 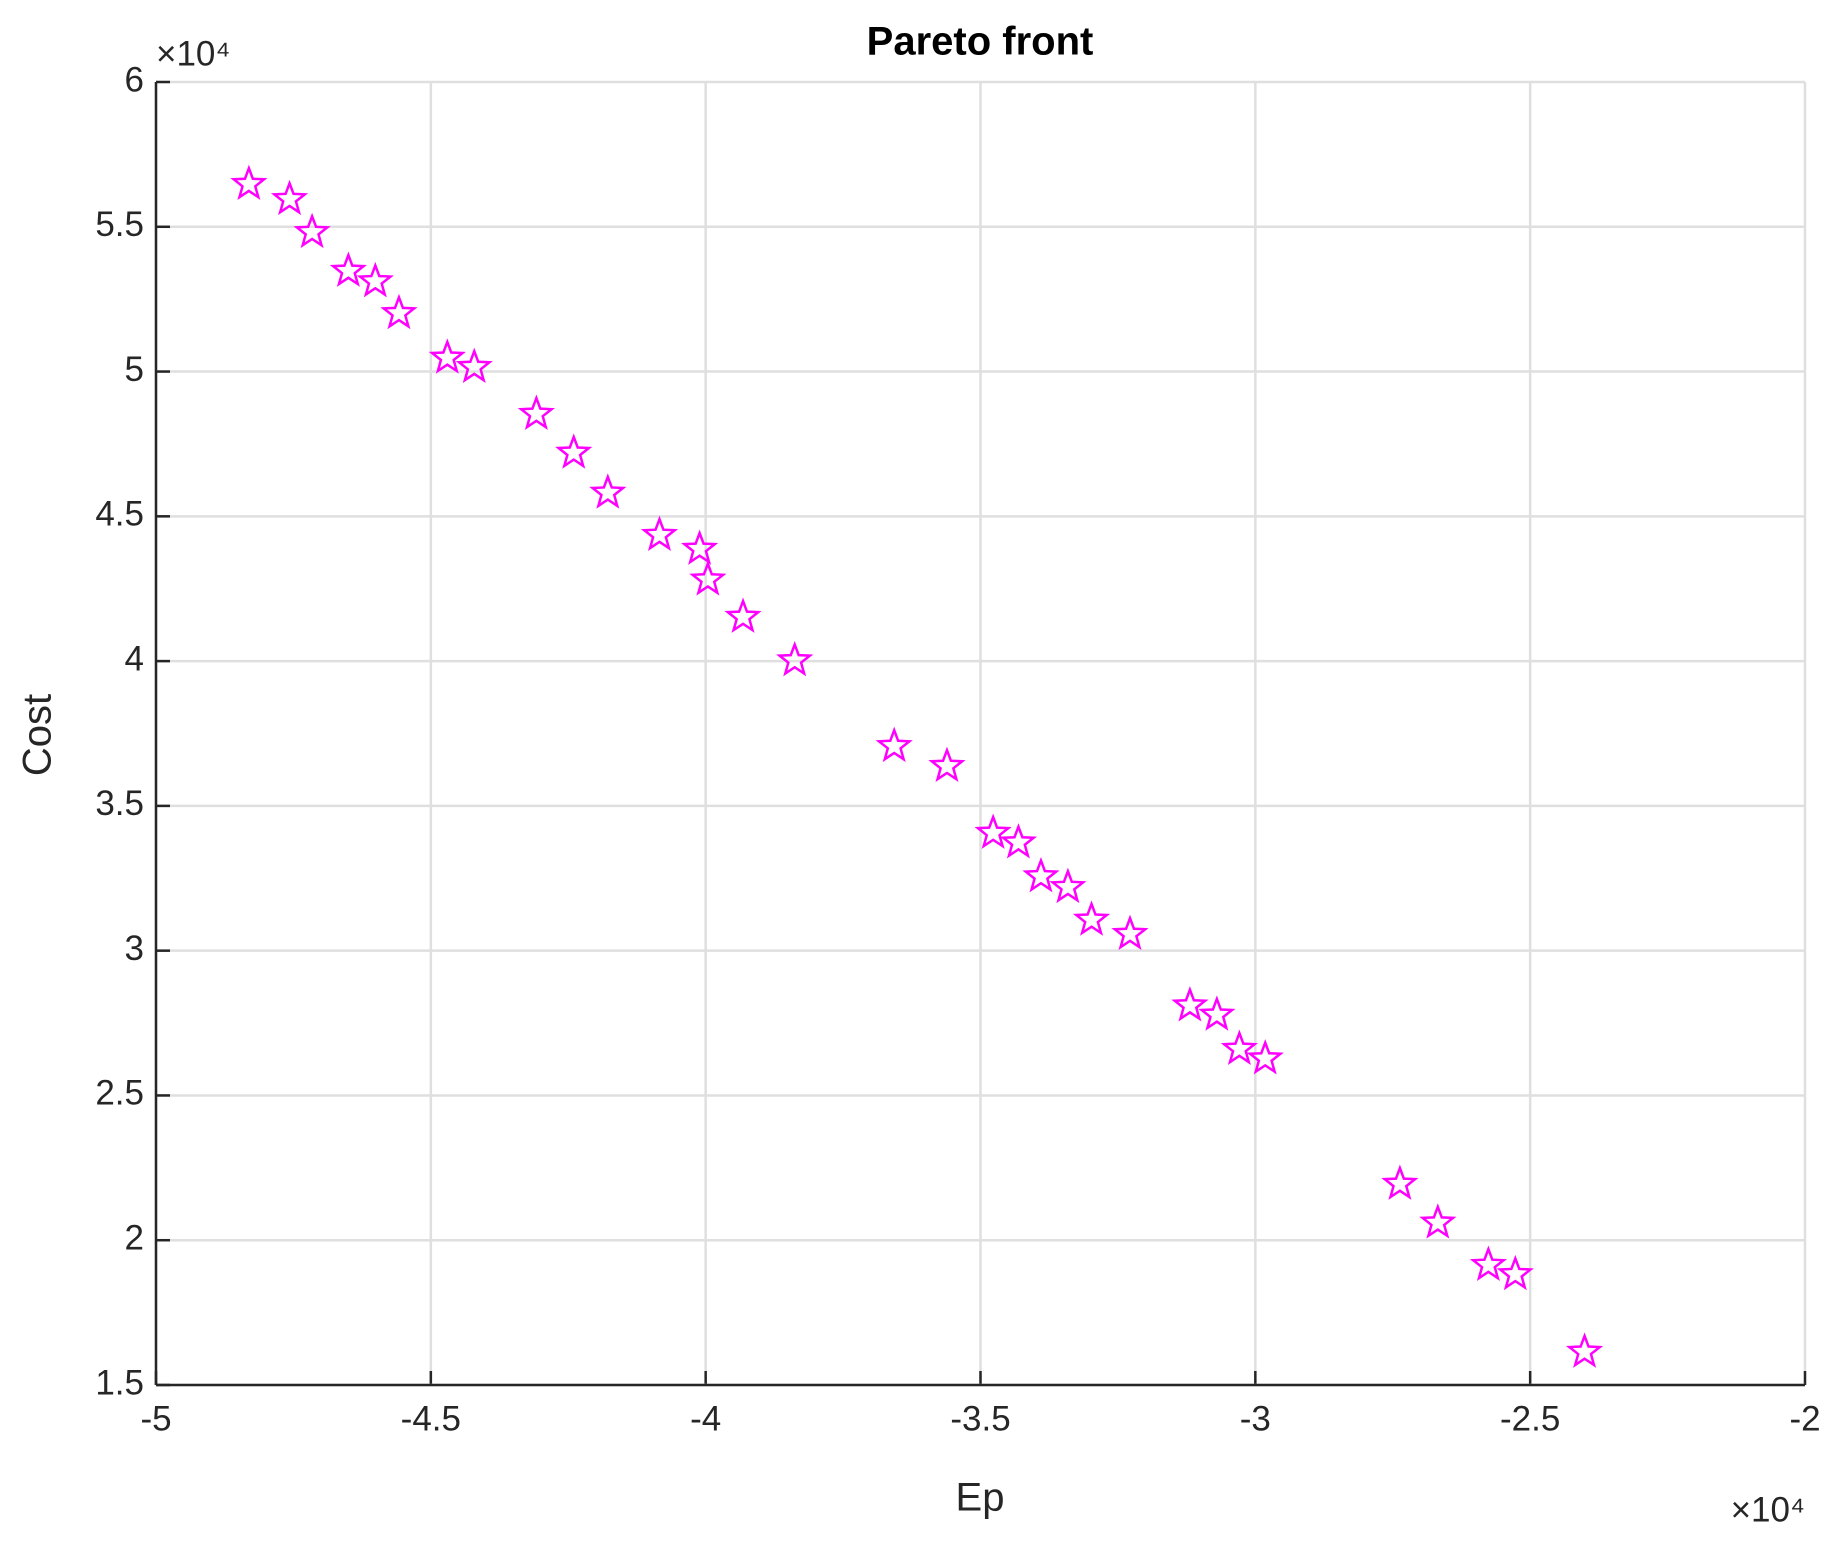 What do you see at coordinates (980, 1418) in the screenshot?
I see `x-tick-label: -3.5` at bounding box center [980, 1418].